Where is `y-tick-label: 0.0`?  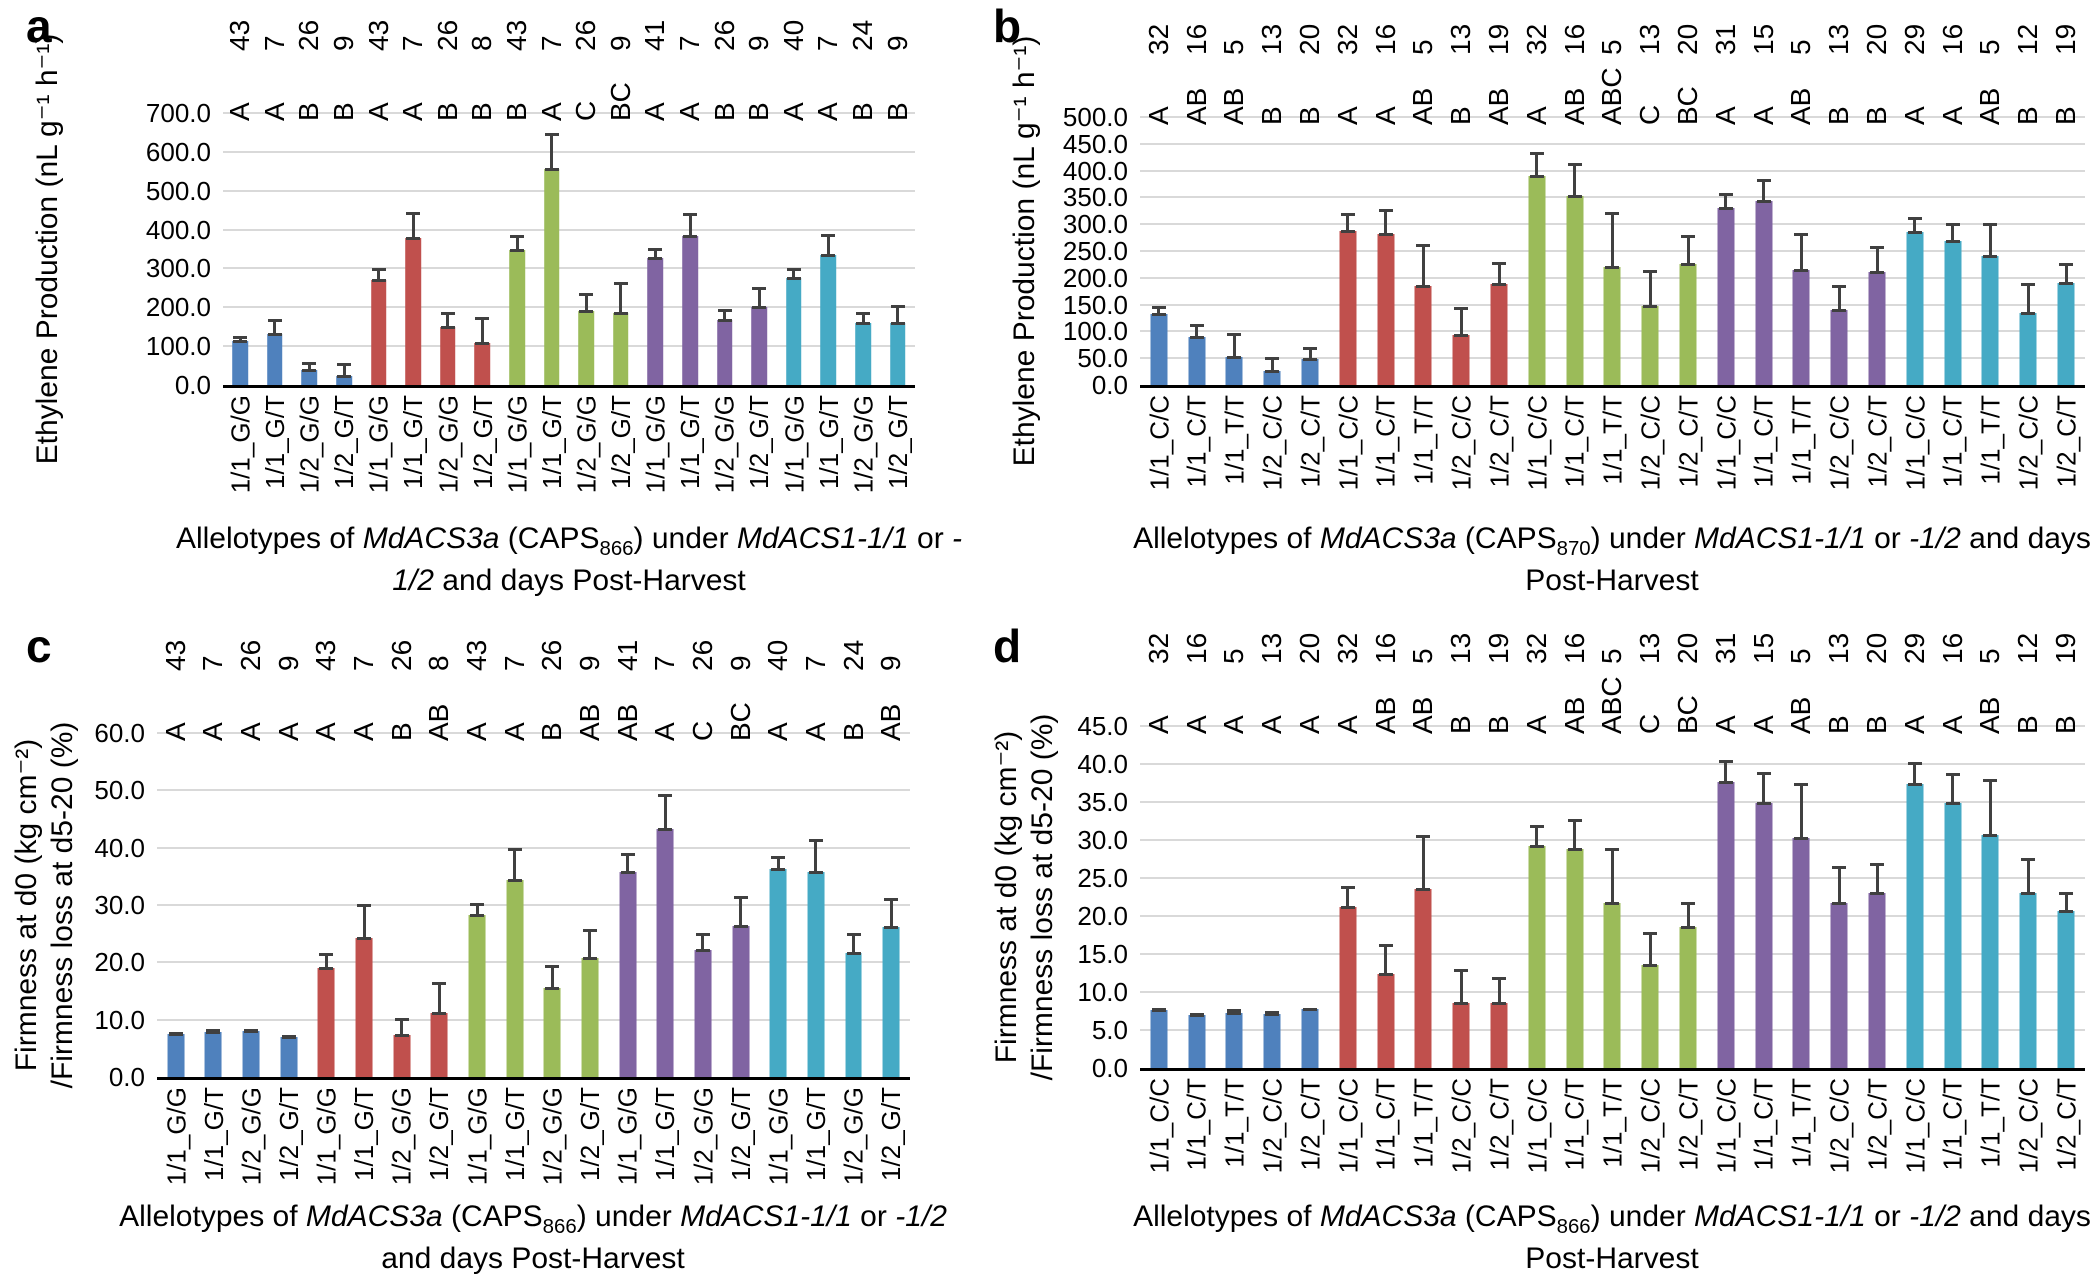
y-tick-label: 0.0 is located at coordinates (1109, 385).